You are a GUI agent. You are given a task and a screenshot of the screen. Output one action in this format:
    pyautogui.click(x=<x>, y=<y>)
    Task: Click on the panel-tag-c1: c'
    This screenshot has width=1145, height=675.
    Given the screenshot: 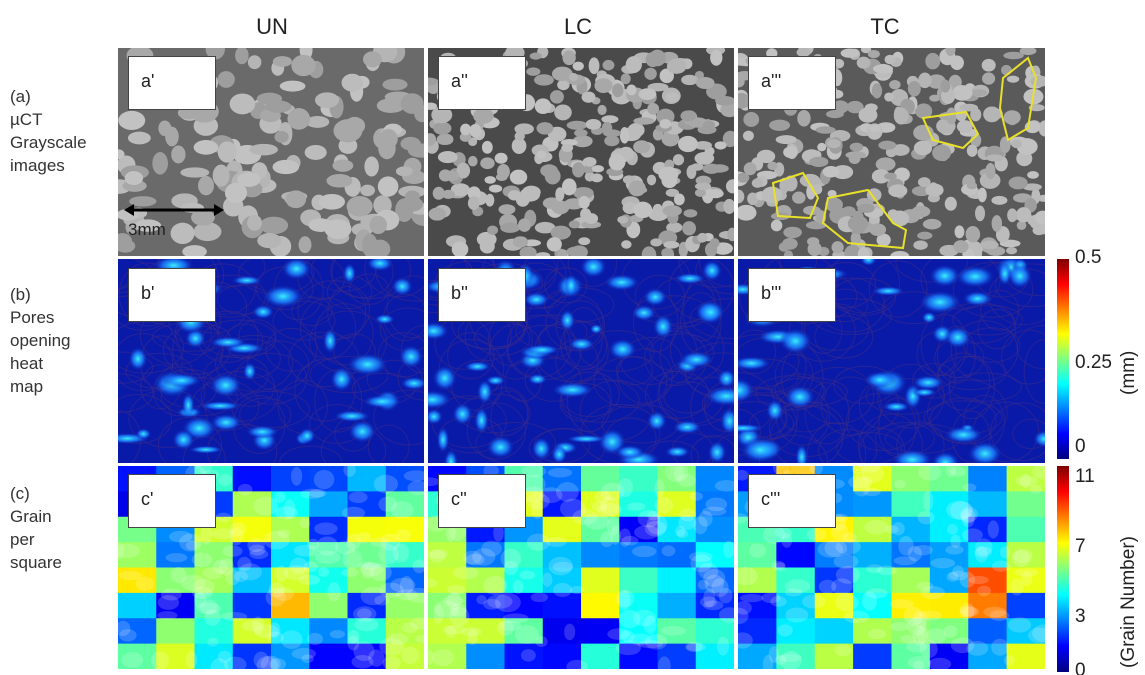 What is the action you would take?
    pyautogui.click(x=172, y=501)
    